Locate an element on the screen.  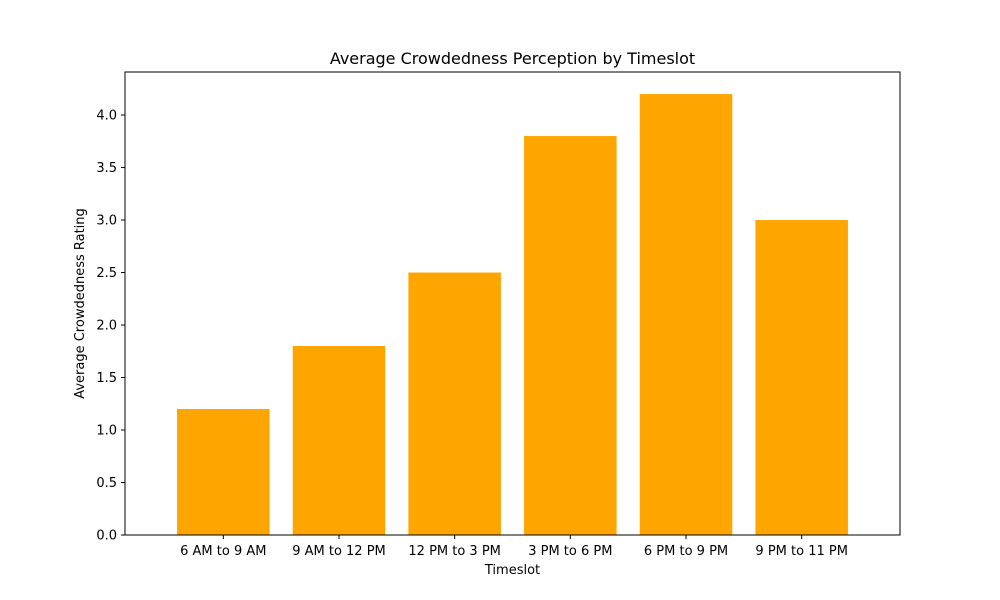
x-tick-label: 12 PM to 3 PM is located at coordinates (454, 551).